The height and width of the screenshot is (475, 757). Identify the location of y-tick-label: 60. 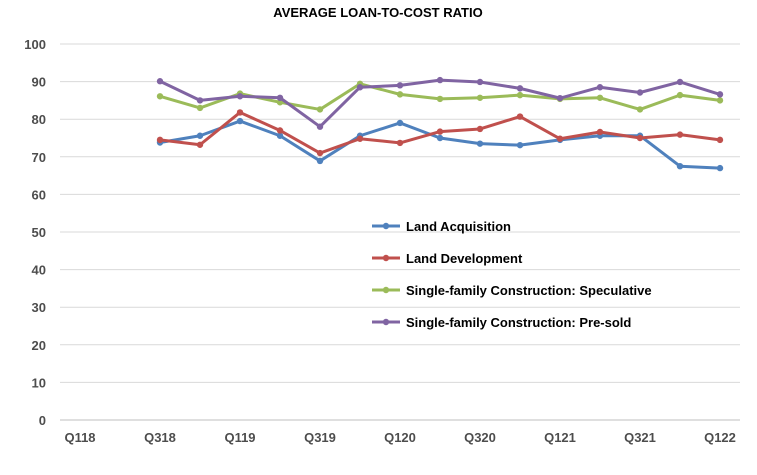
(39, 194).